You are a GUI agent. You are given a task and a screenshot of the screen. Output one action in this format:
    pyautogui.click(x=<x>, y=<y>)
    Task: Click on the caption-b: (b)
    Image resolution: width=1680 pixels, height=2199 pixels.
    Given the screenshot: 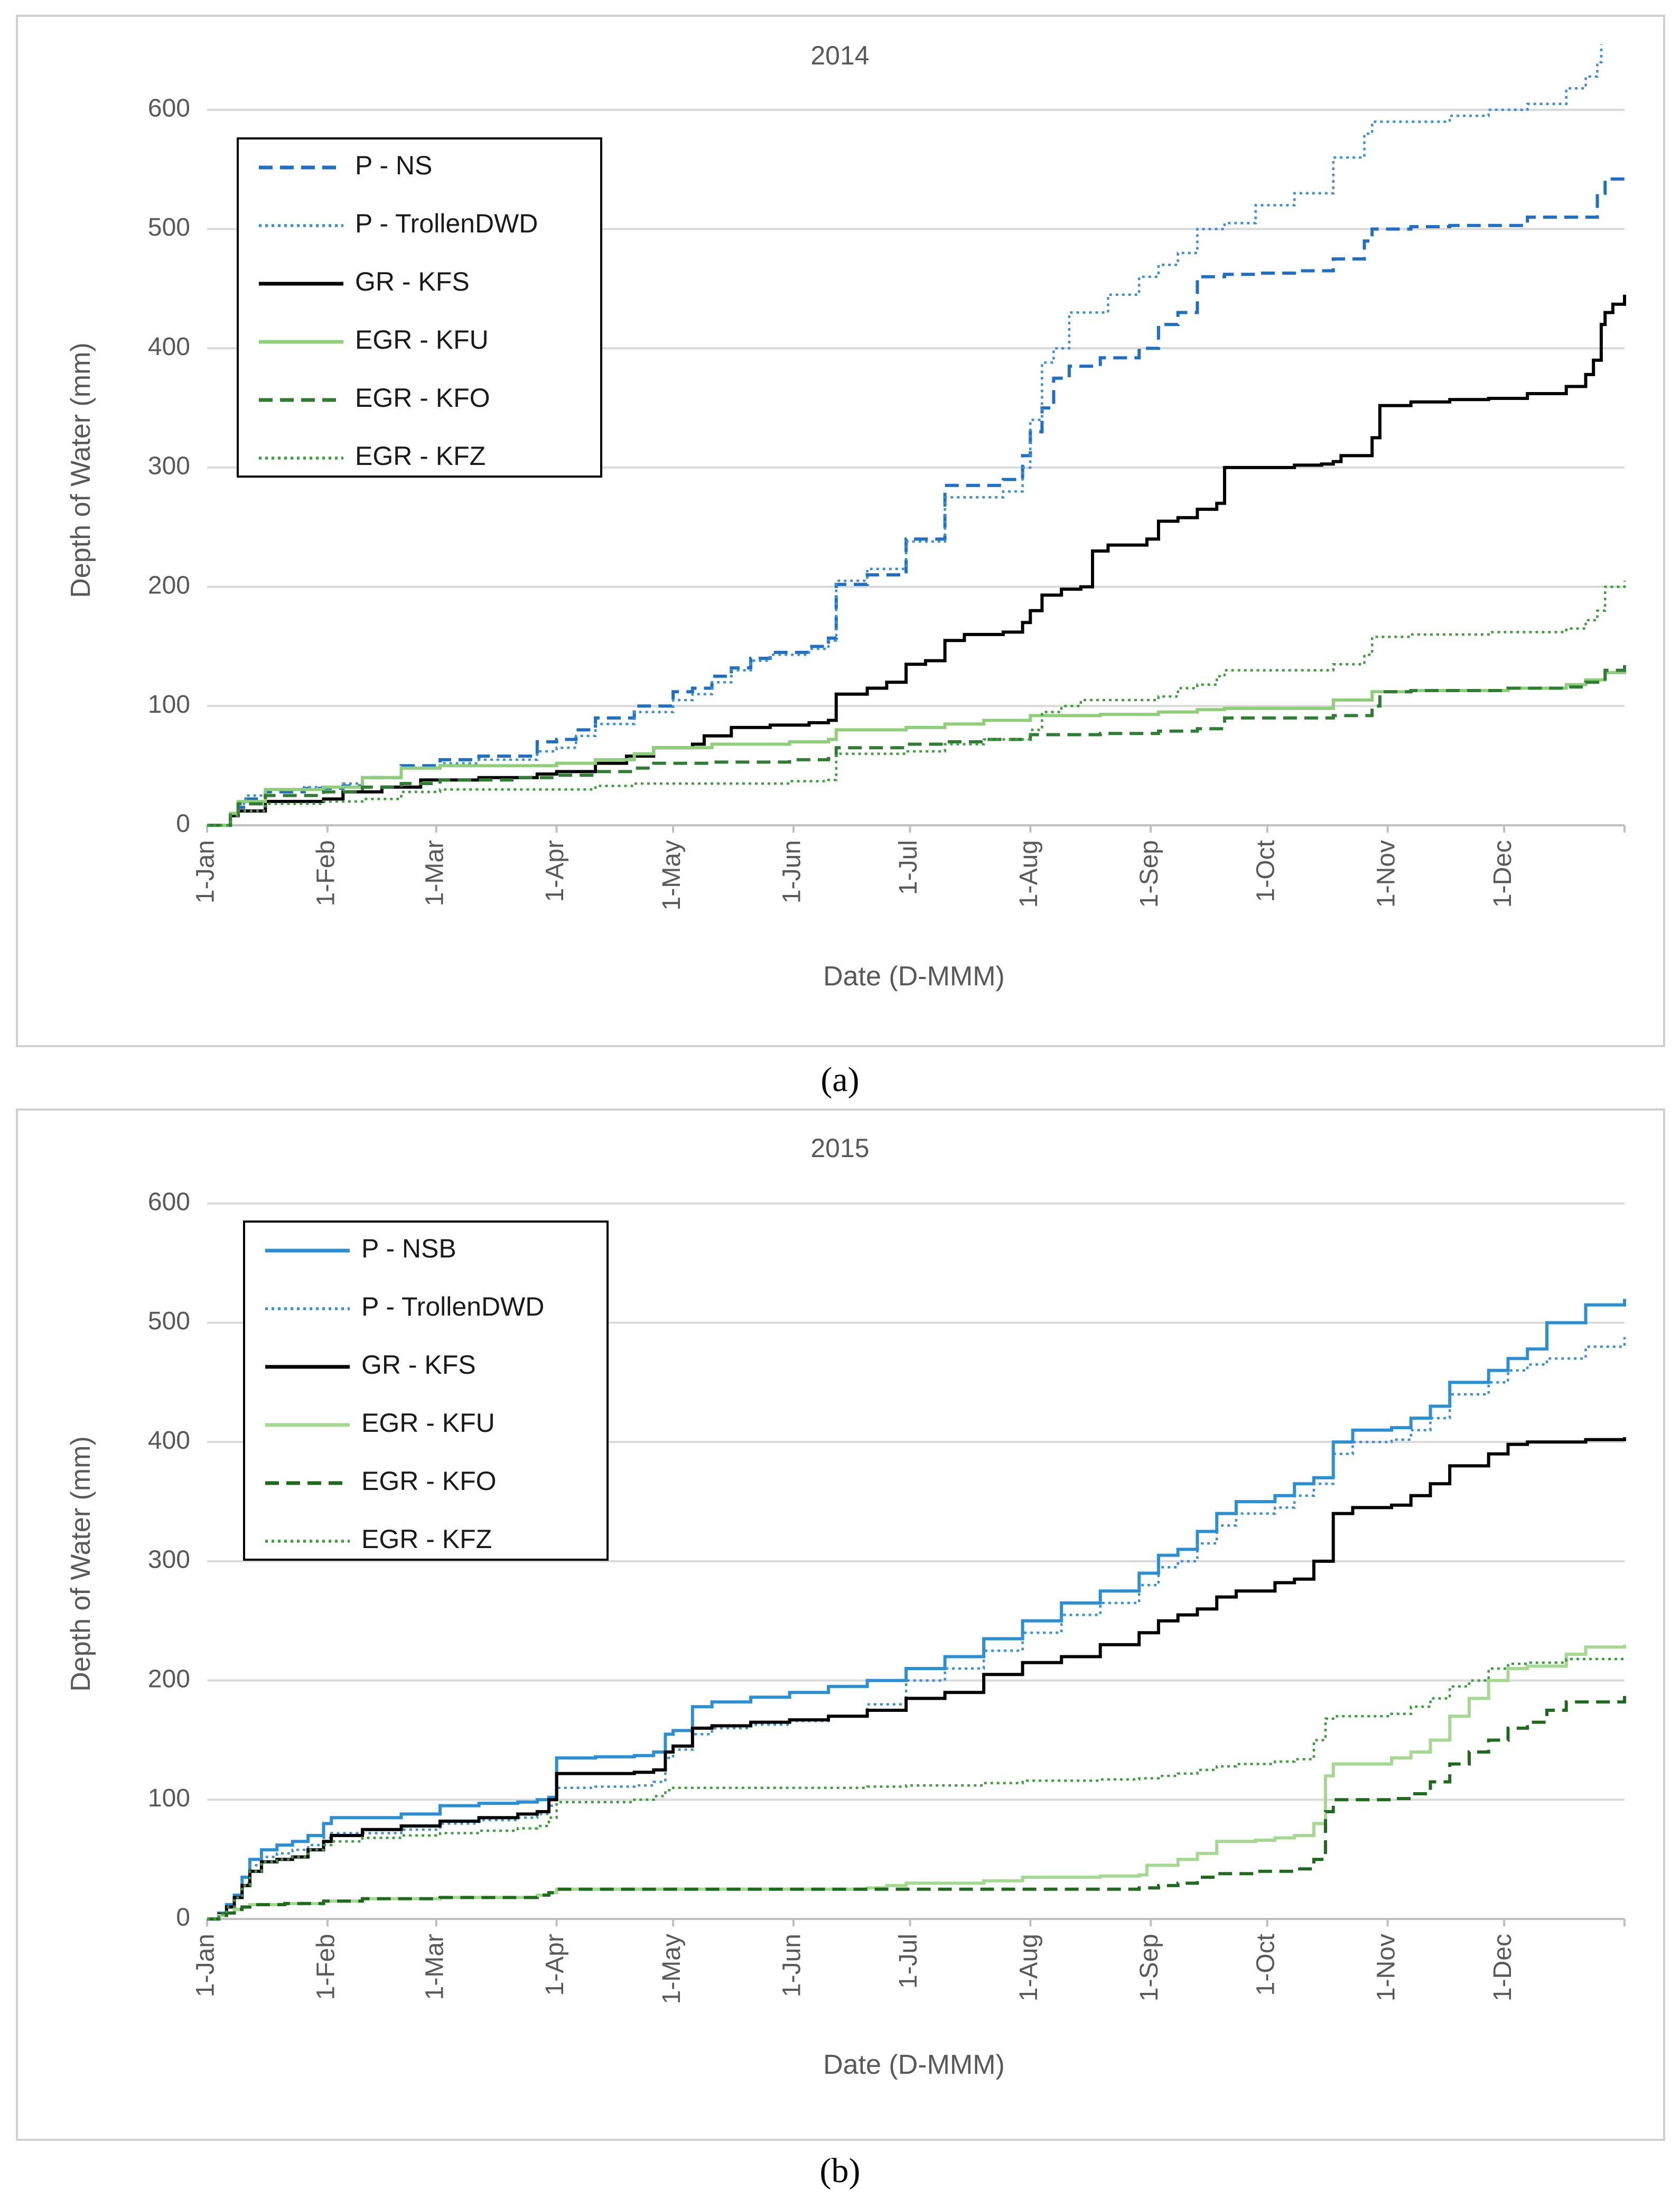 What is the action you would take?
    pyautogui.click(x=840, y=2170)
    